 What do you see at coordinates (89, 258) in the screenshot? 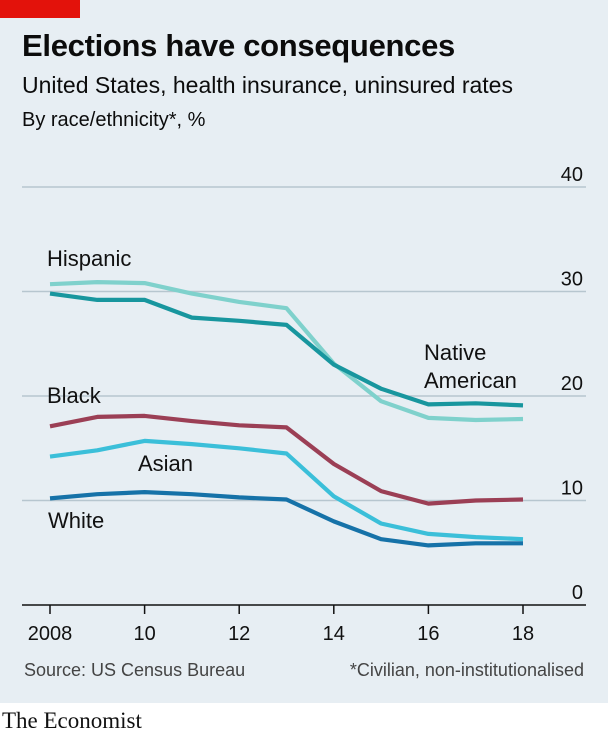
I see `series-label-hispanic: Hispanic` at bounding box center [89, 258].